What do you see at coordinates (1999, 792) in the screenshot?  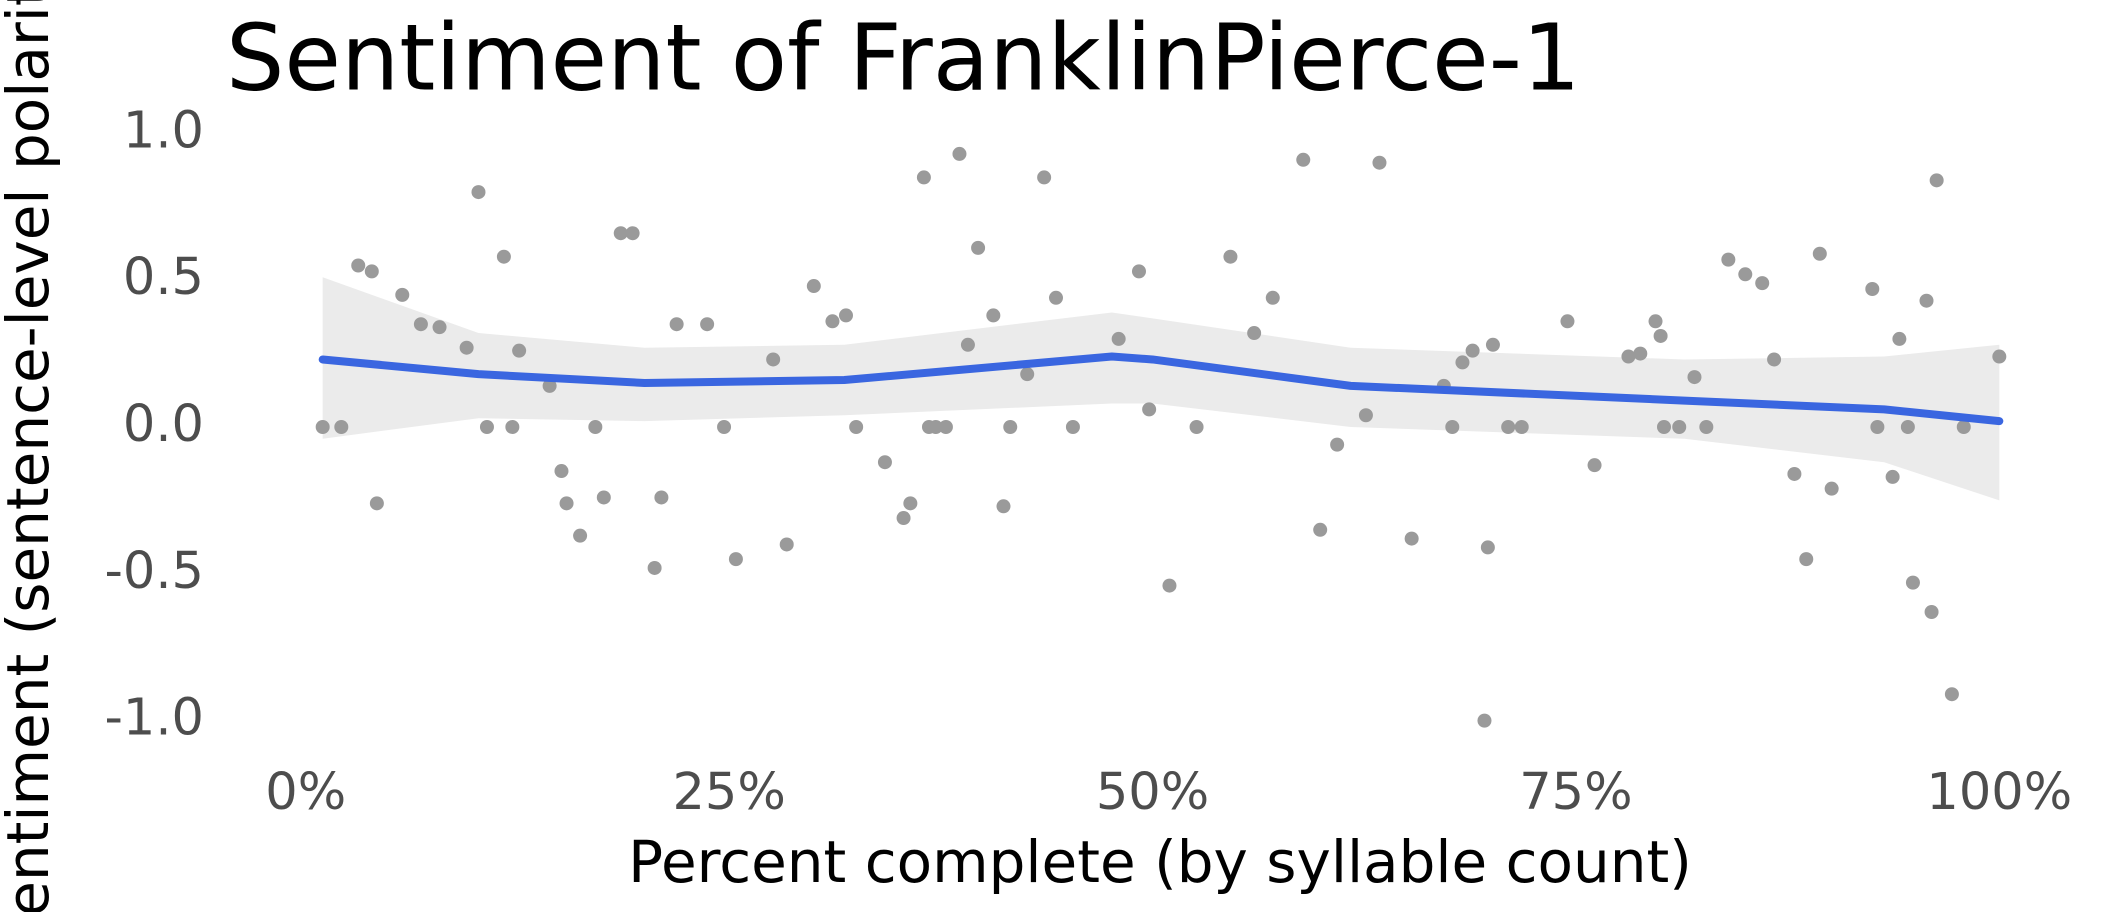 I see `x-tick-label: 100%` at bounding box center [1999, 792].